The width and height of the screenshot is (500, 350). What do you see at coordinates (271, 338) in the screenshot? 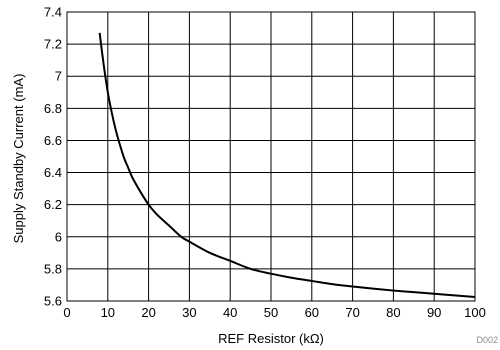
I see `x-axis-label: REF Resistor (kΩ)` at bounding box center [271, 338].